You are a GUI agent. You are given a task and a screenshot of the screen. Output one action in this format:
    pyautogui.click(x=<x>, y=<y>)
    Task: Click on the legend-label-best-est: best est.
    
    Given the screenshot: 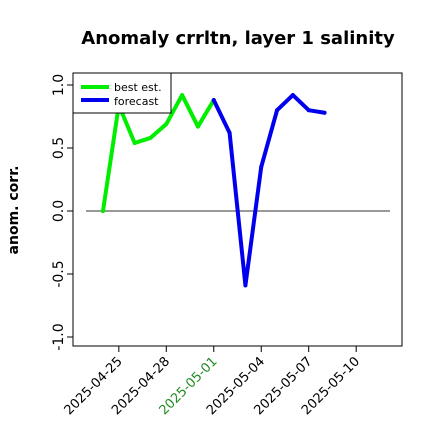 What is the action you would take?
    pyautogui.click(x=138, y=87)
    